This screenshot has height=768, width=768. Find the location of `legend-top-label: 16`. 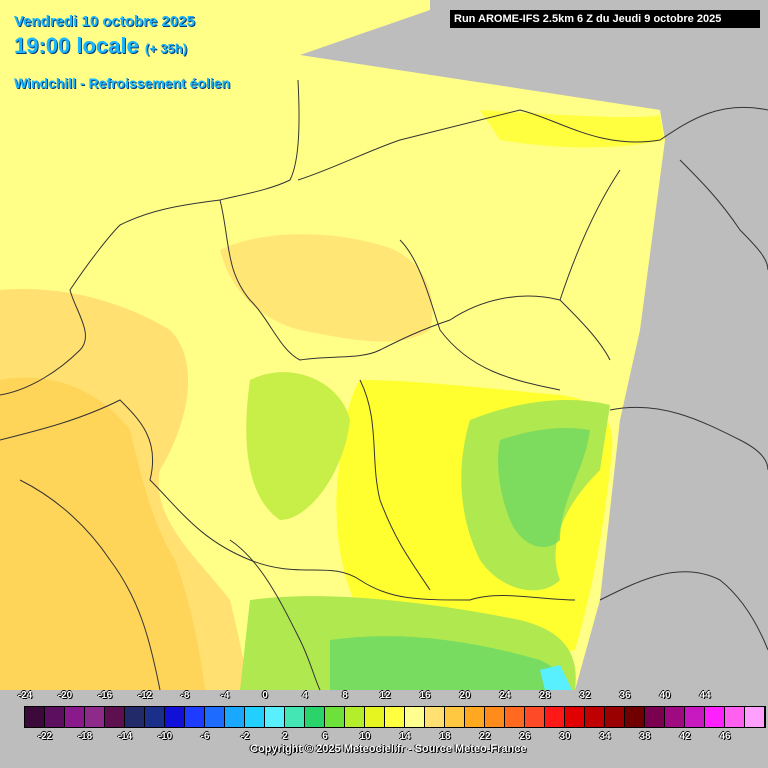

legend-top-label: 16 is located at coordinates (425, 695).